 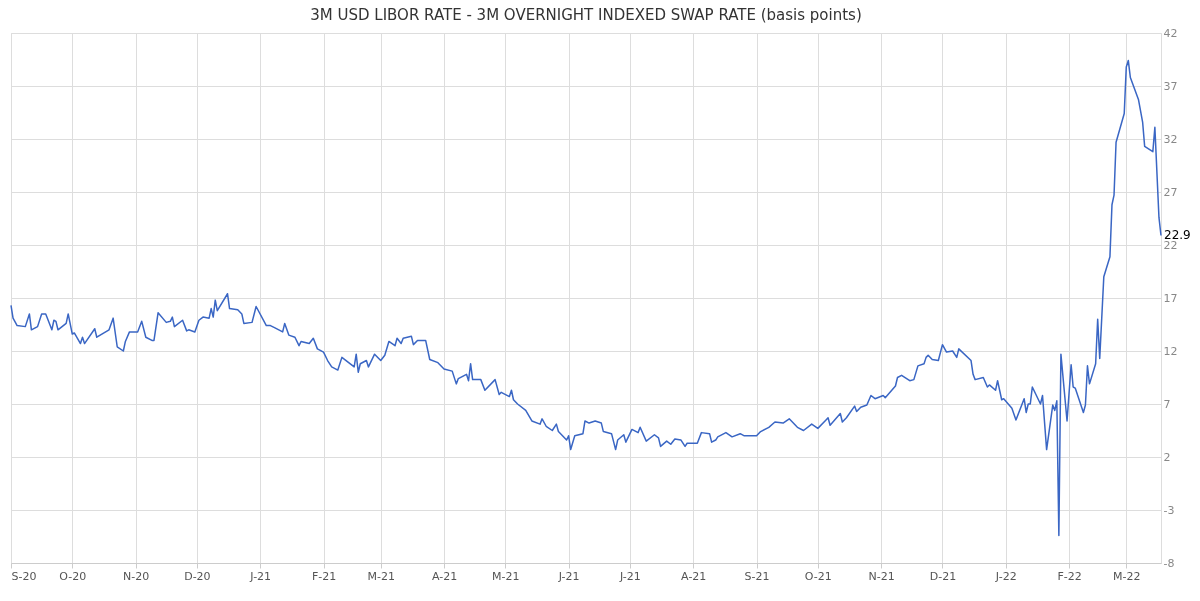 I want to click on y-tick-label: 32, so click(x=1170, y=139).